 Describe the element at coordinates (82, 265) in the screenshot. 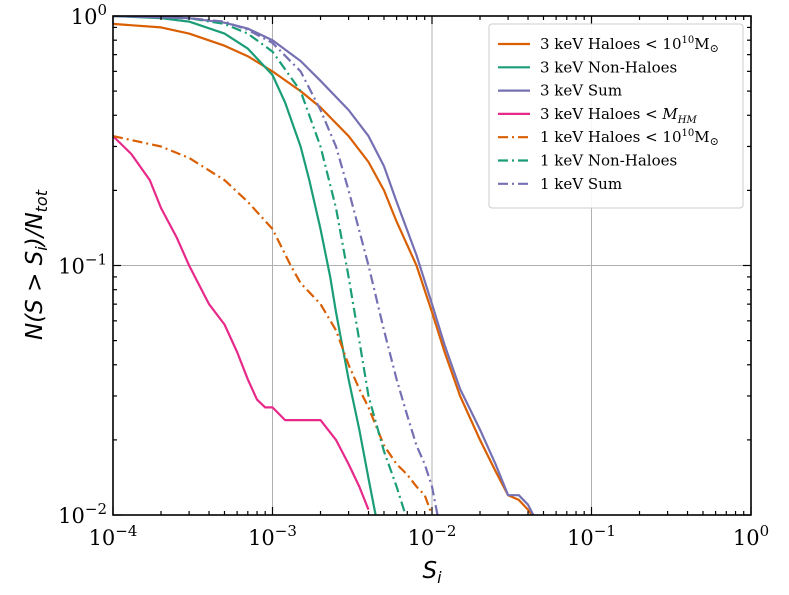

I see `y-tick-label: 10⁻¹` at that location.